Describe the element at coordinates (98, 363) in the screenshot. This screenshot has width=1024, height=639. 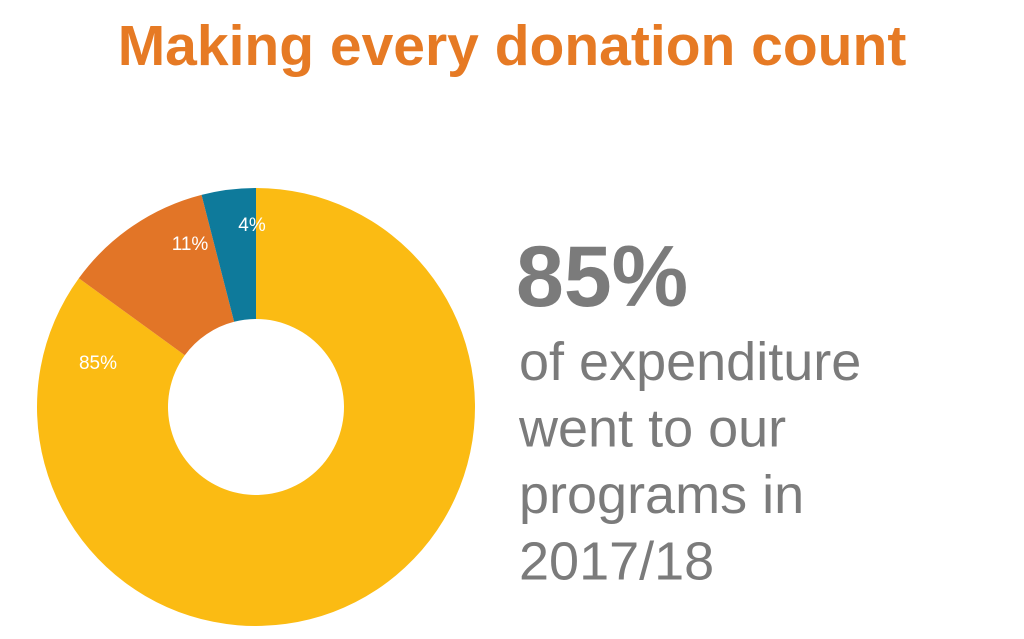
I see `value-label: 85%` at that location.